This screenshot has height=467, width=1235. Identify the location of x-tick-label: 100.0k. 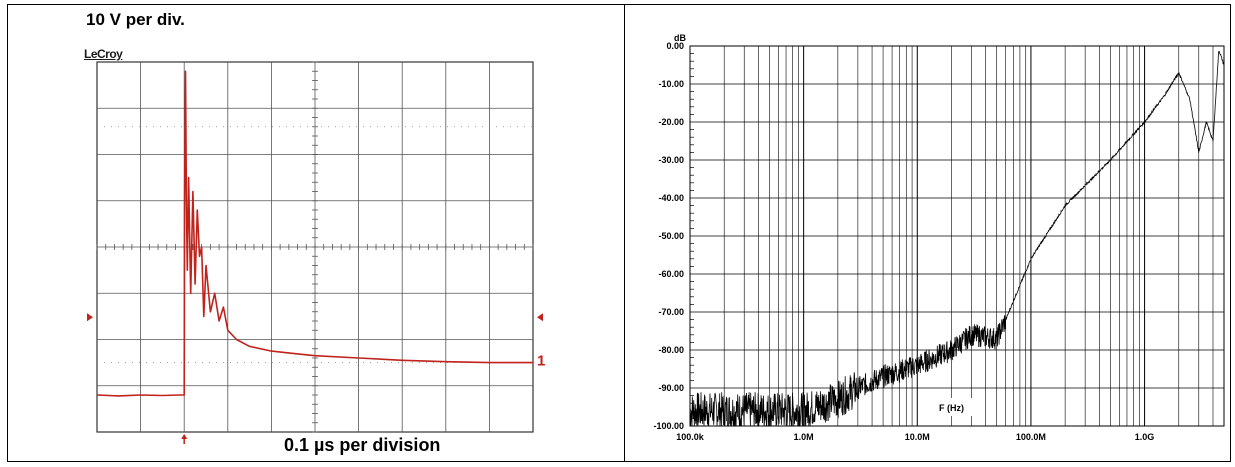
(690, 437).